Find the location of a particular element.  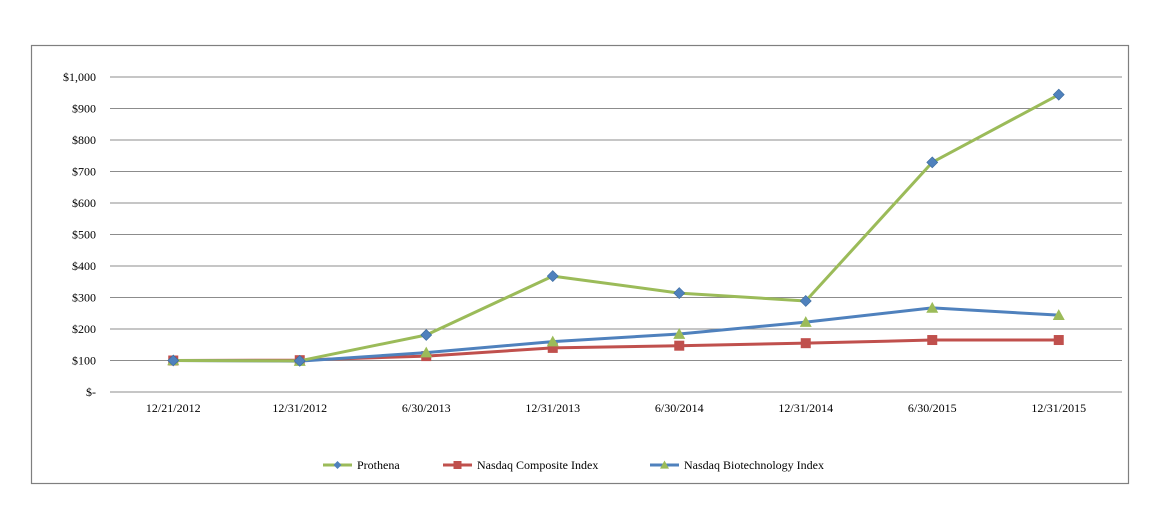

y-tick-label: $- is located at coordinates (91, 392).